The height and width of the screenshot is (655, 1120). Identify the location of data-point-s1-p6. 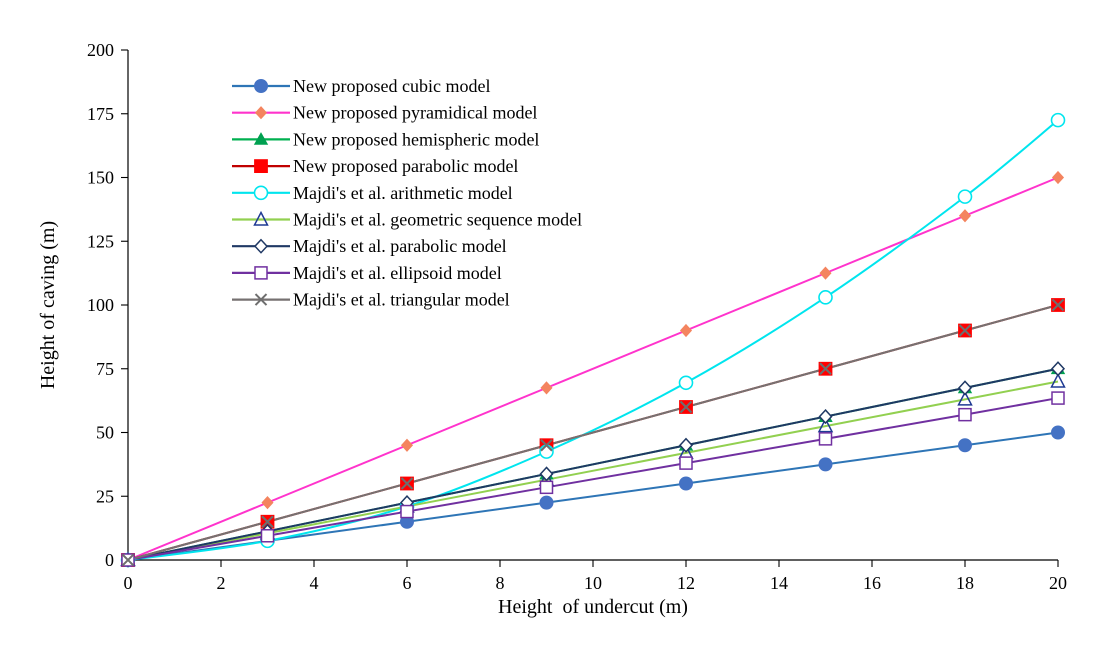
(825, 464).